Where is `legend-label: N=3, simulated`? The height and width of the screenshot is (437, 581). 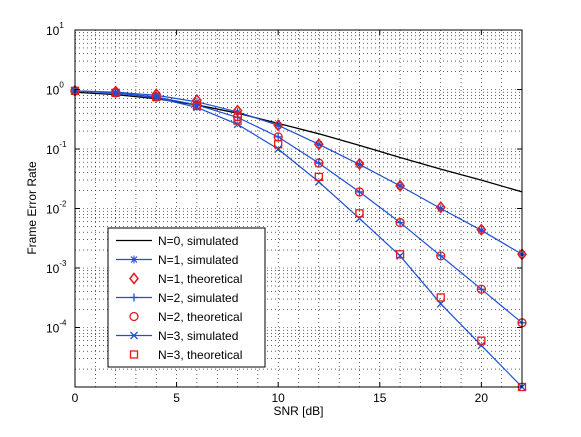
legend-label: N=3, simulated is located at coordinates (198, 336).